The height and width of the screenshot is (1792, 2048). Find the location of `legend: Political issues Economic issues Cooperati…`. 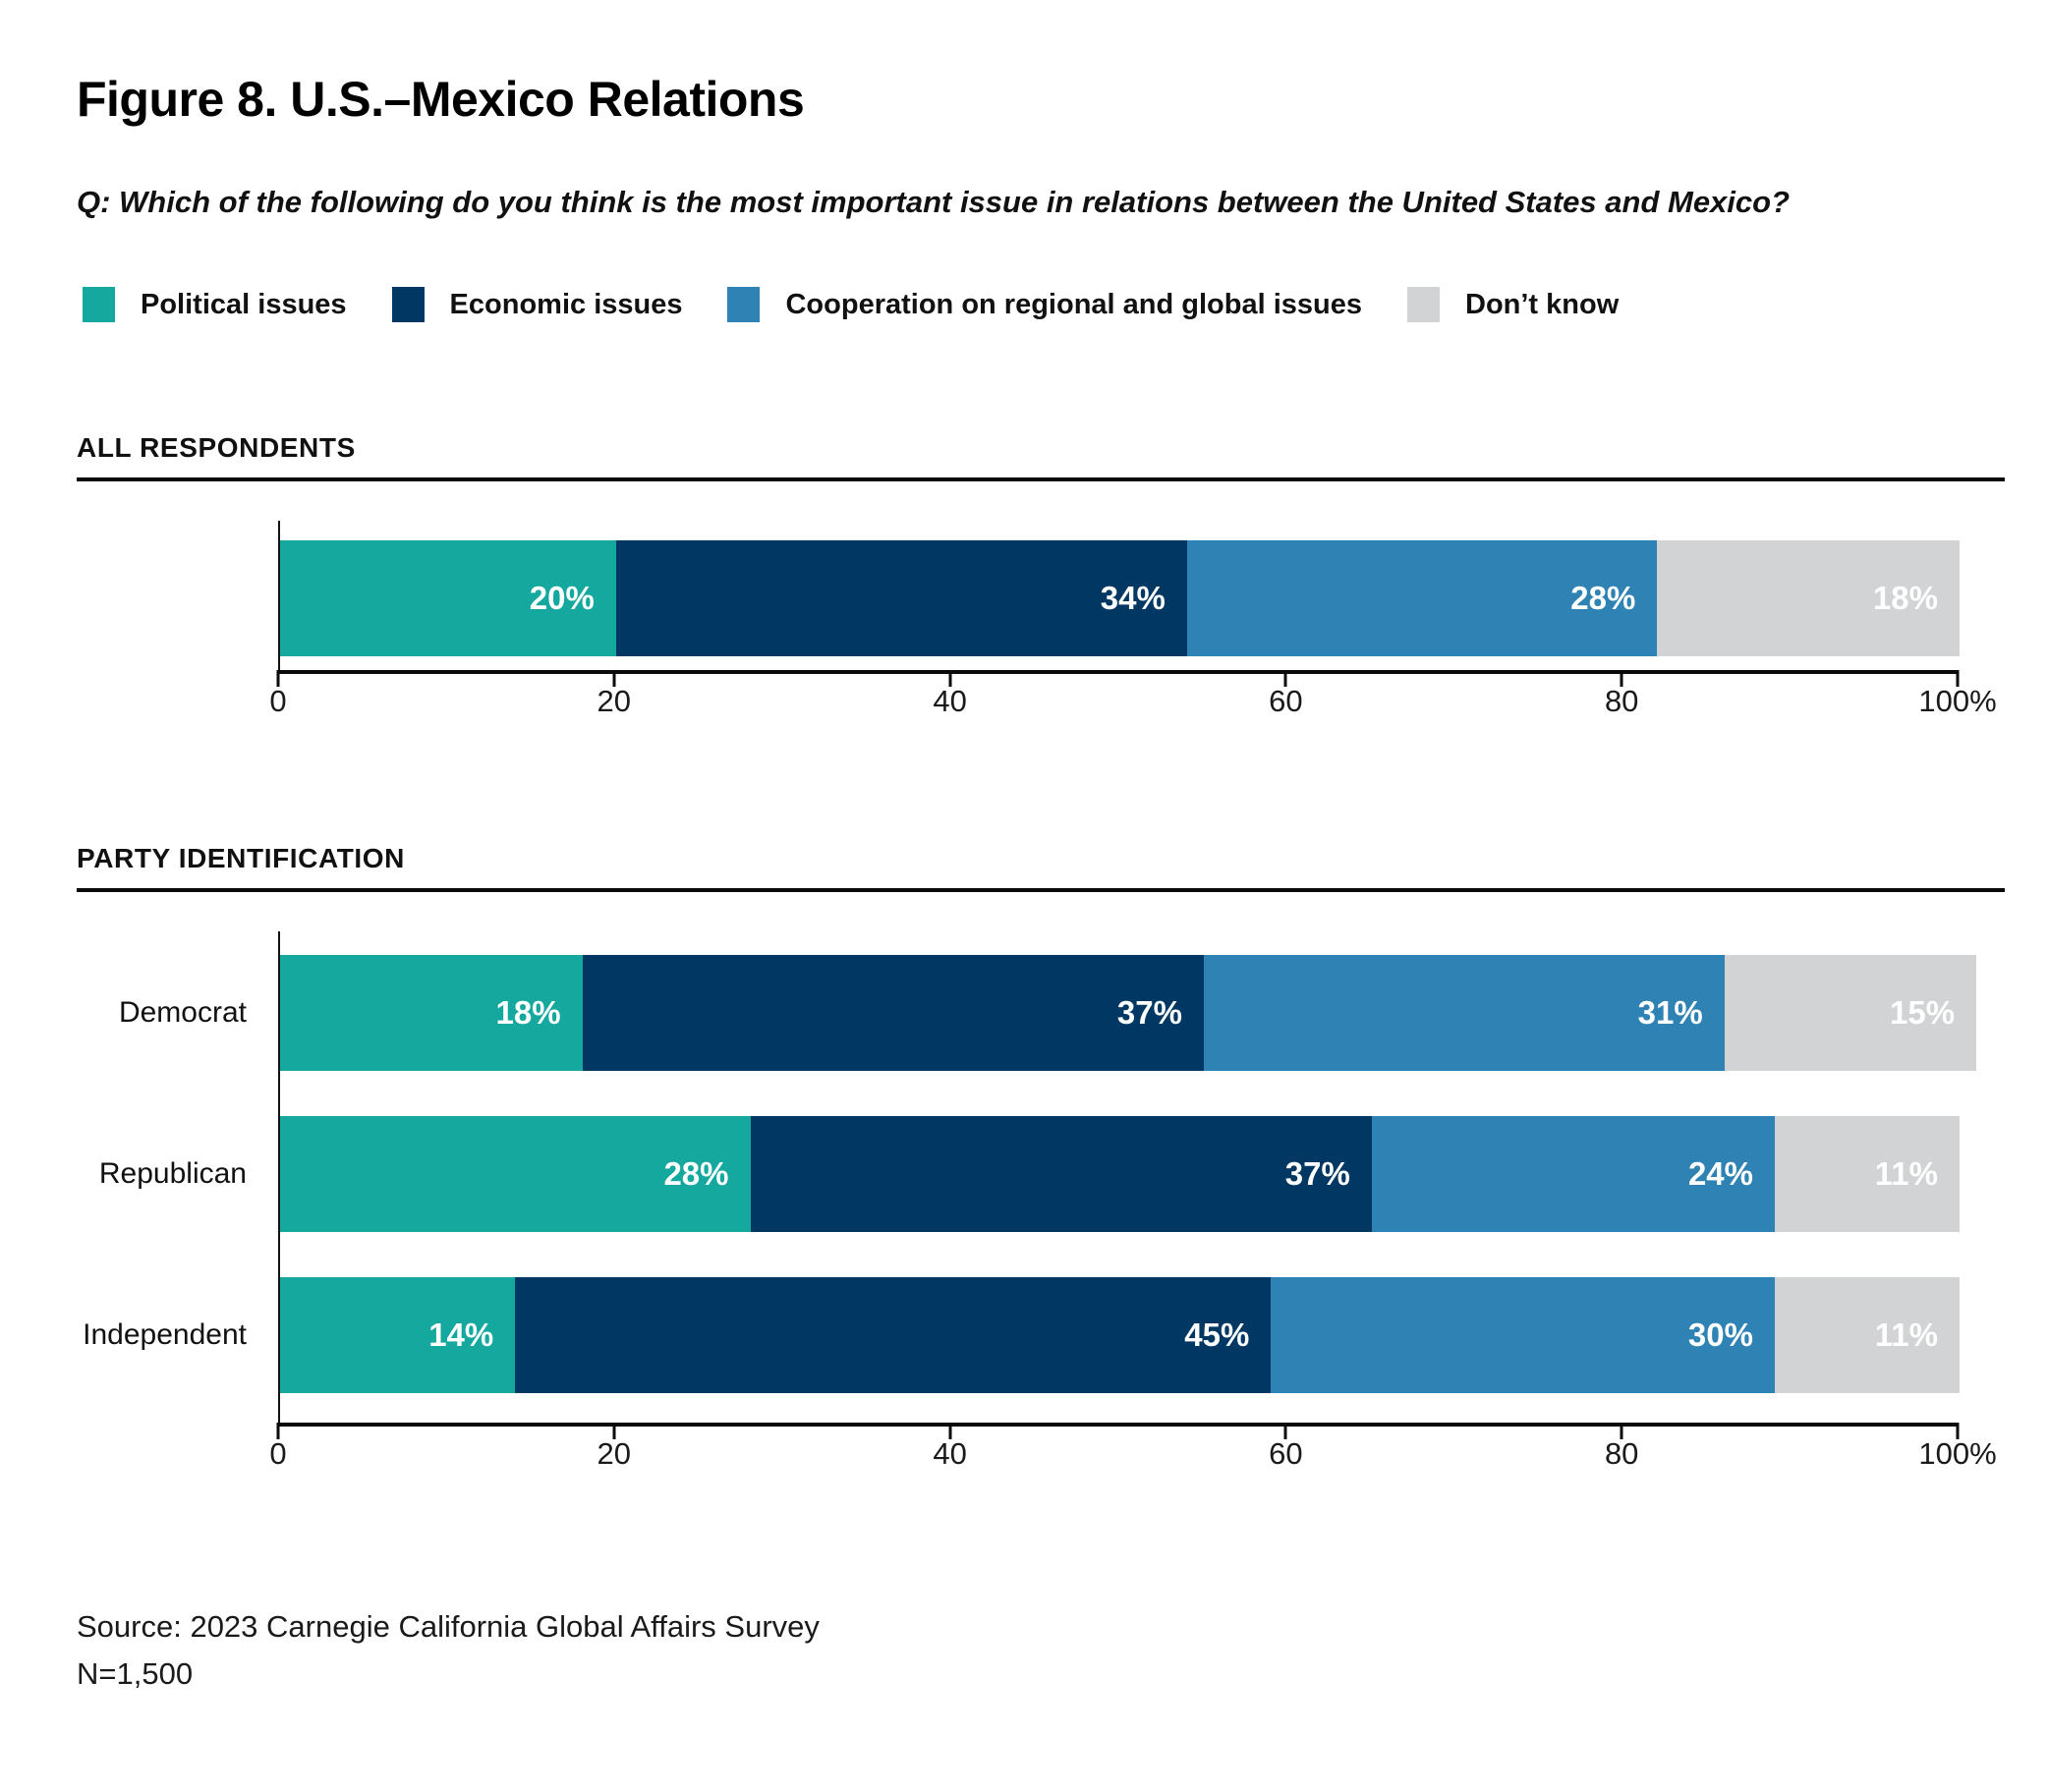

legend: Political issues Economic issues Cooperati… is located at coordinates (1044, 304).